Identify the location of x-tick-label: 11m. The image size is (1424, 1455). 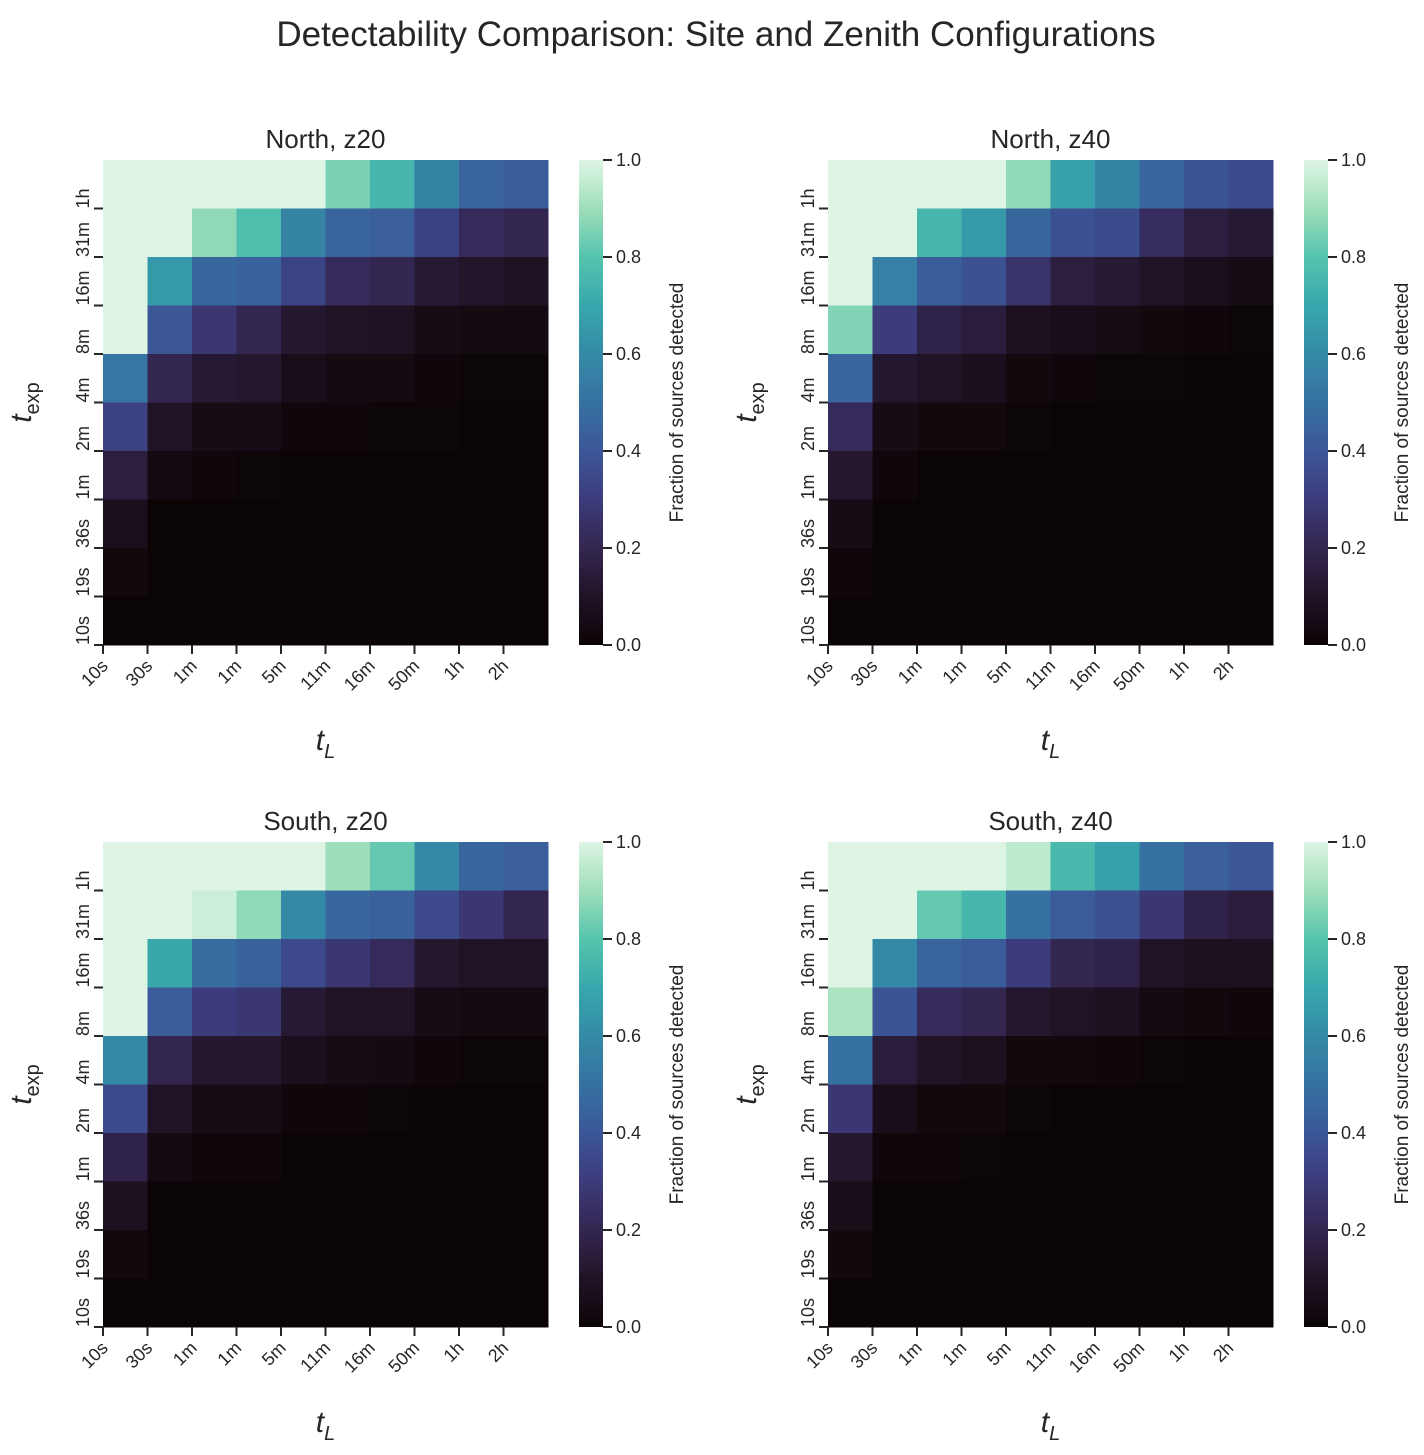
(1040, 1357).